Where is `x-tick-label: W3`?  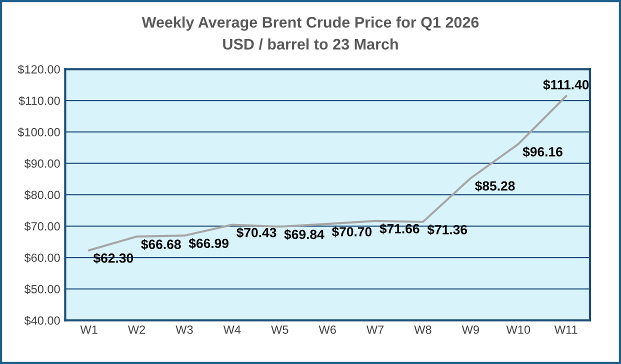 x-tick-label: W3 is located at coordinates (184, 329).